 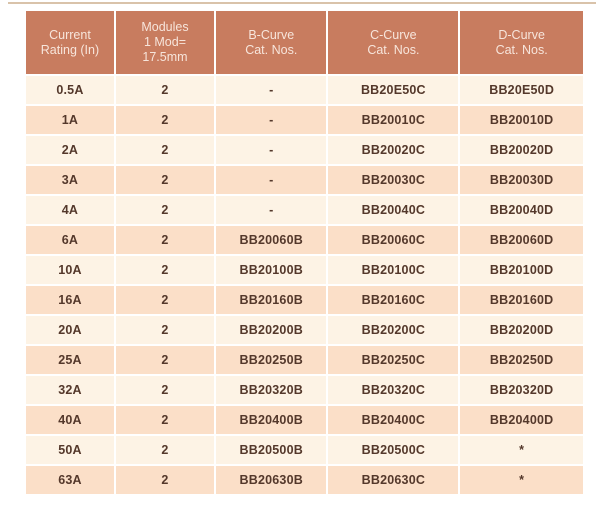 I want to click on cell-c-curve: BB20630C, so click(x=393, y=480).